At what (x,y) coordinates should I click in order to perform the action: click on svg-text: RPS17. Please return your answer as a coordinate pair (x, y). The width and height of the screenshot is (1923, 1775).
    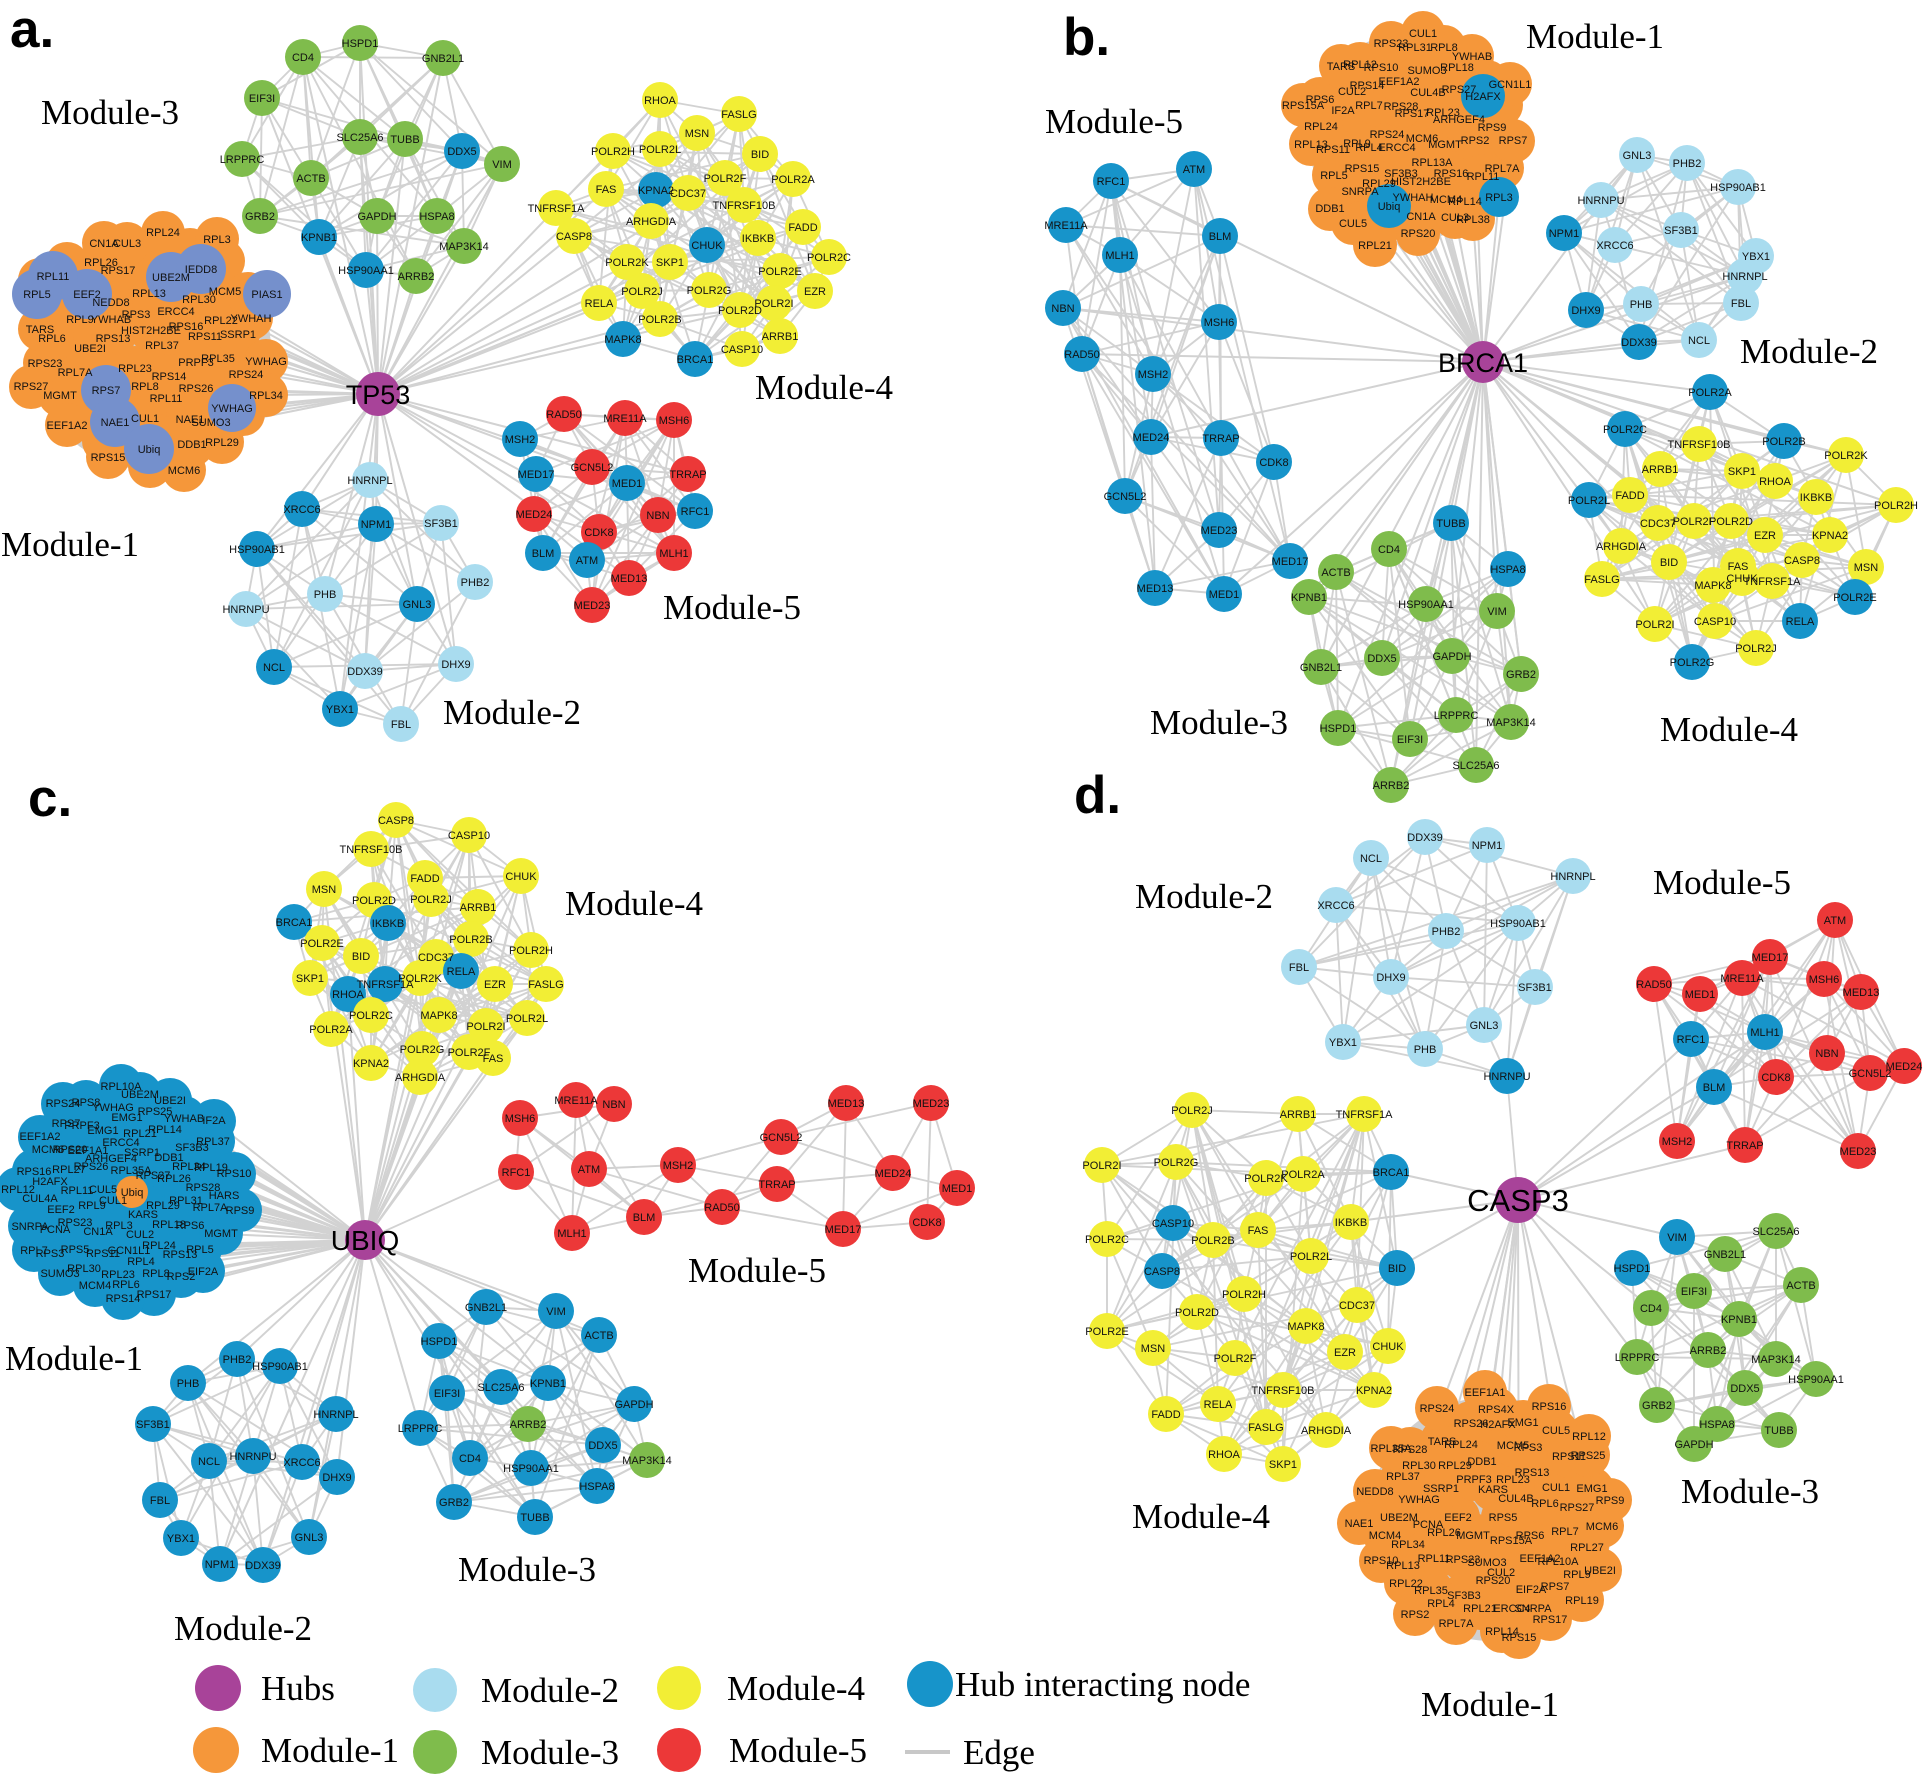
    Looking at the image, I should click on (1550, 1620).